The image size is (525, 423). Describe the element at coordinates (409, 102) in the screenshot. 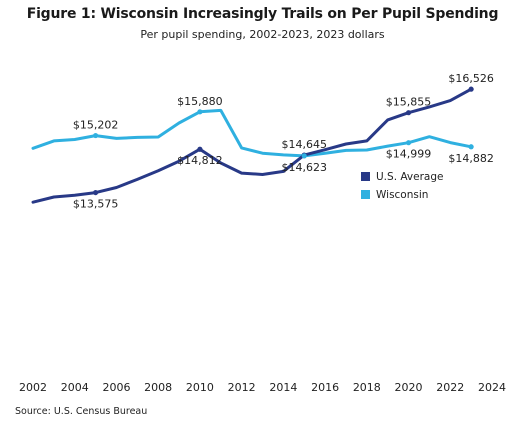

I see `data-label-us-2020: $15,855` at that location.